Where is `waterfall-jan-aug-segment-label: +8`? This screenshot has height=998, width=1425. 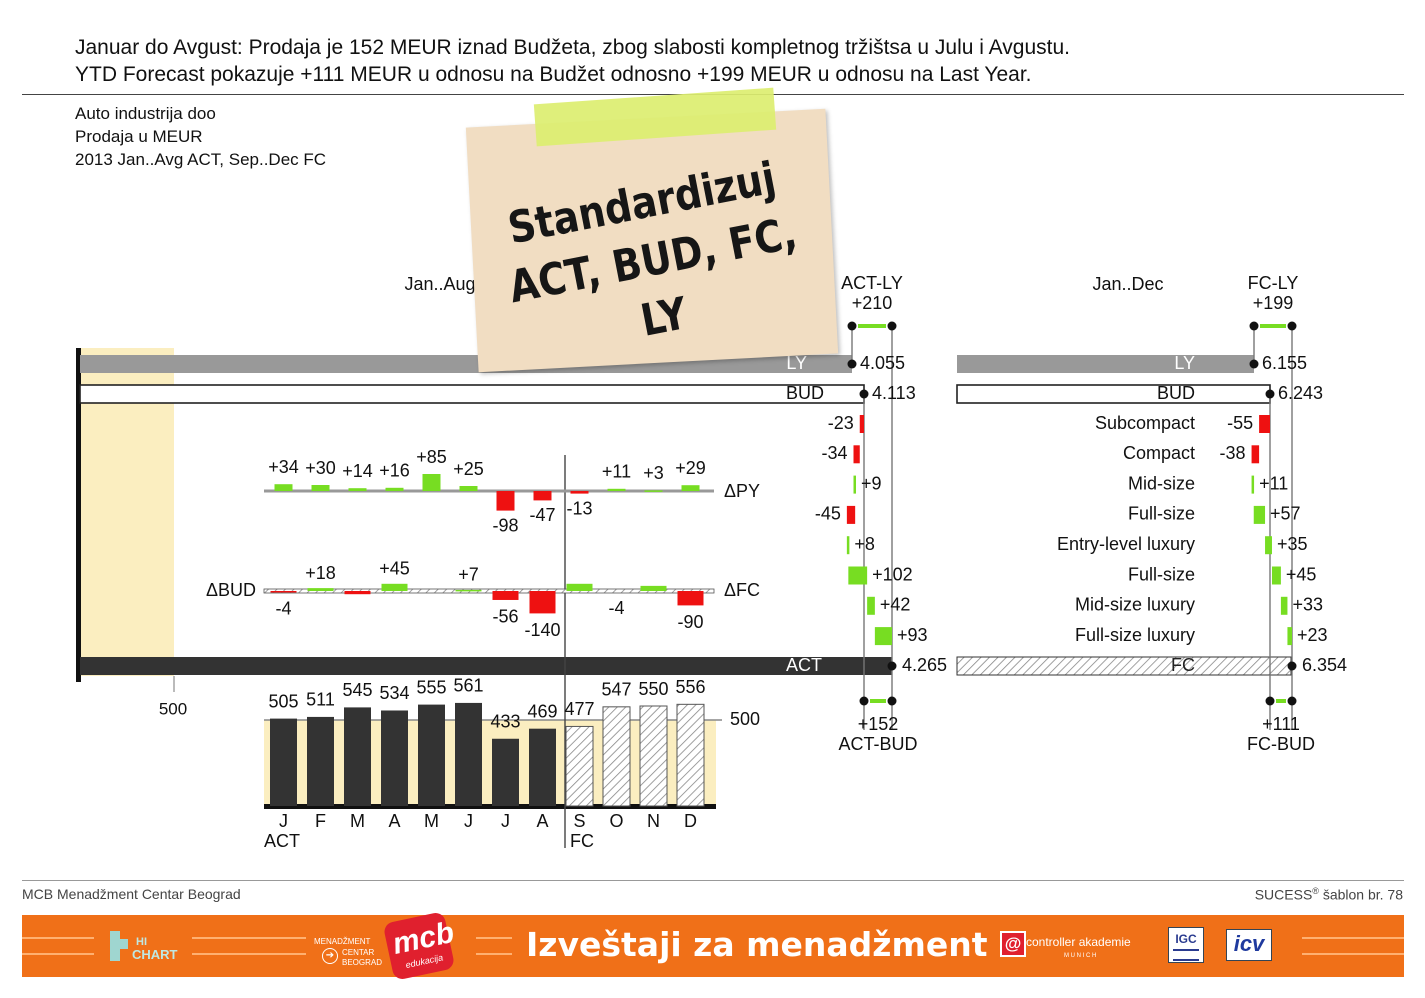 waterfall-jan-aug-segment-label: +8 is located at coordinates (864, 544).